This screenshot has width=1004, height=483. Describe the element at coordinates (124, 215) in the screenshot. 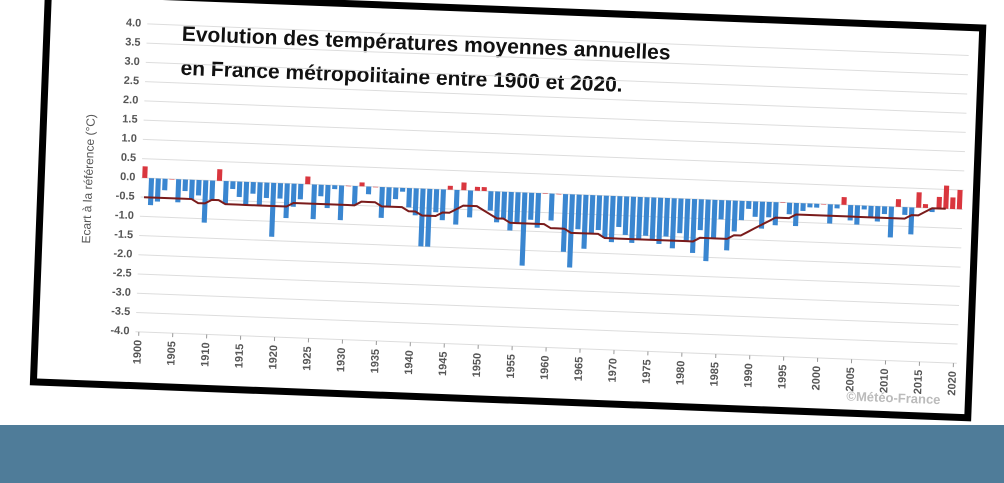

I see `y-tick-label: -1.0` at that location.